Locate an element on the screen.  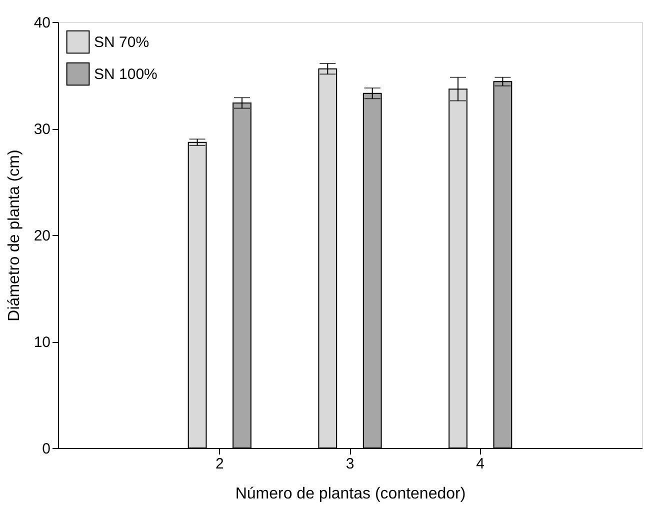
y-tick-label: 0 is located at coordinates (46, 449).